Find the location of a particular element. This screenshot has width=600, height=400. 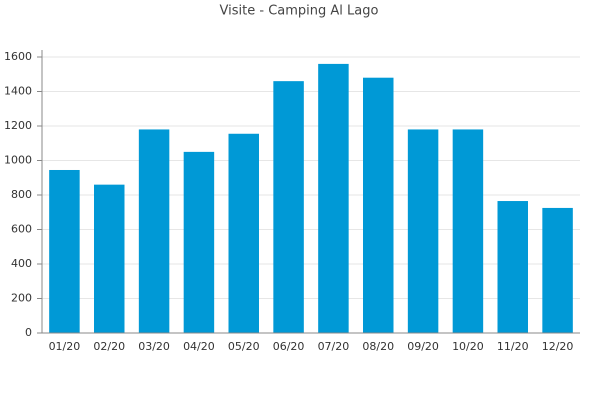

x-tick-label: 07/20 is located at coordinates (334, 346).